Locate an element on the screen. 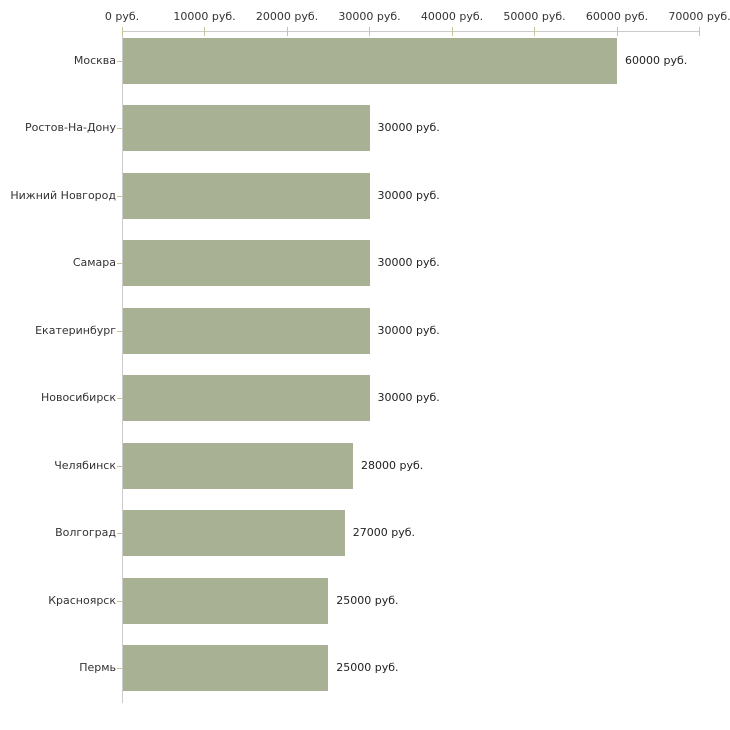  x-axis-tick-label: 40000 руб. is located at coordinates (452, 16).